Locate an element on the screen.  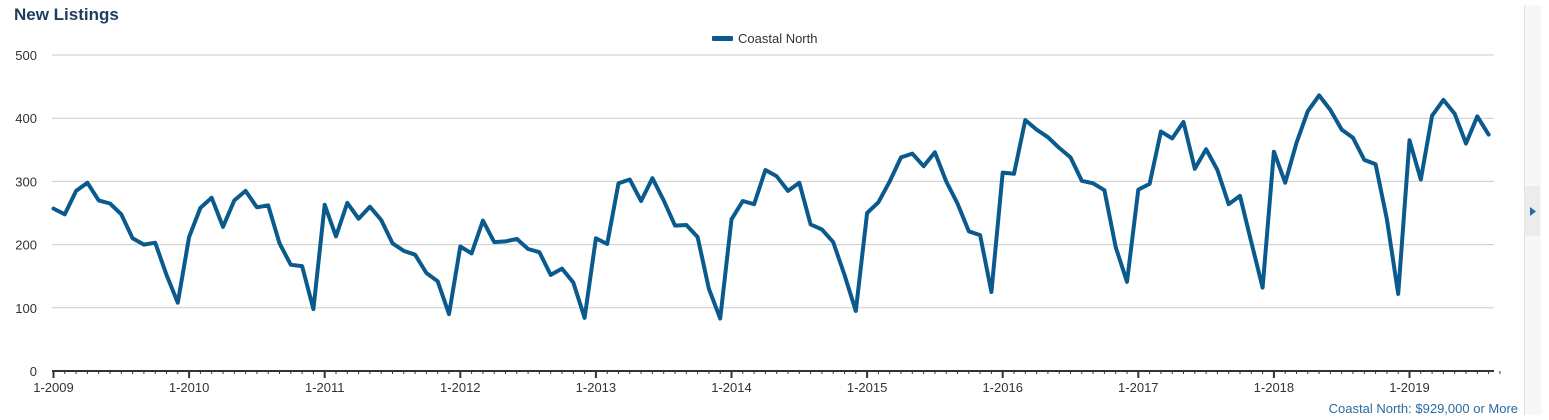
chart-legend: Coastal North is located at coordinates (764, 38).